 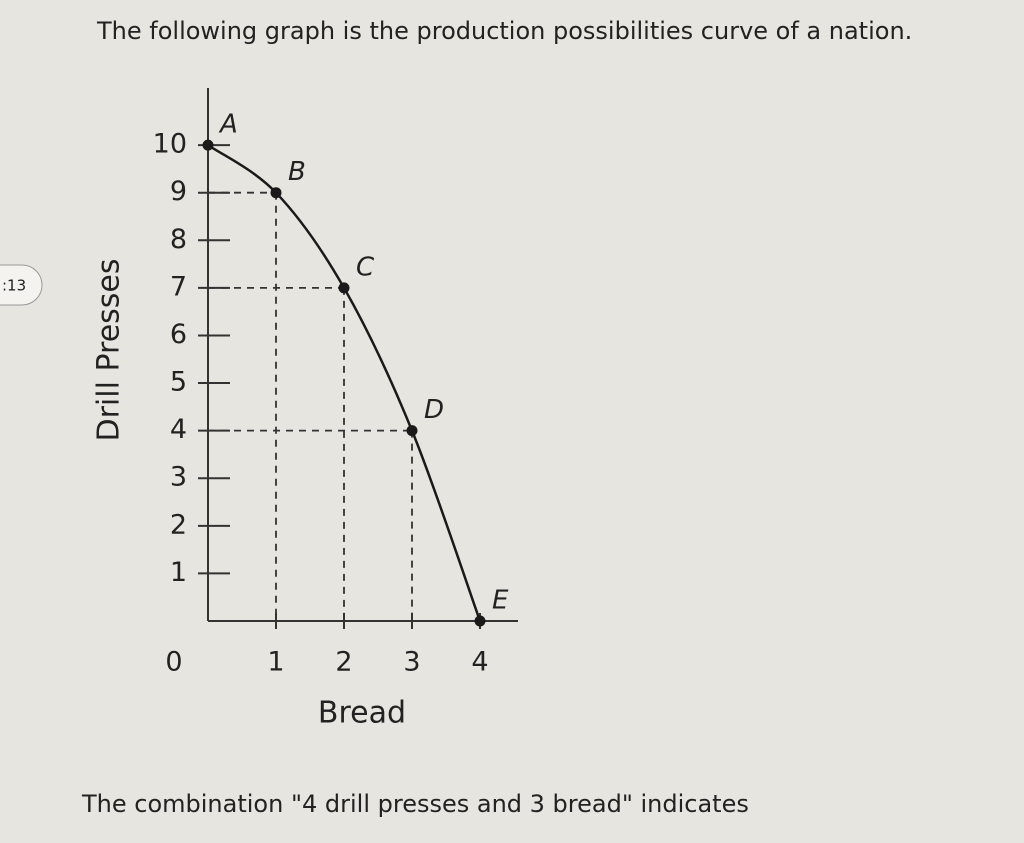 What do you see at coordinates (362, 713) in the screenshot?
I see `x-axis-label: Bread` at bounding box center [362, 713].